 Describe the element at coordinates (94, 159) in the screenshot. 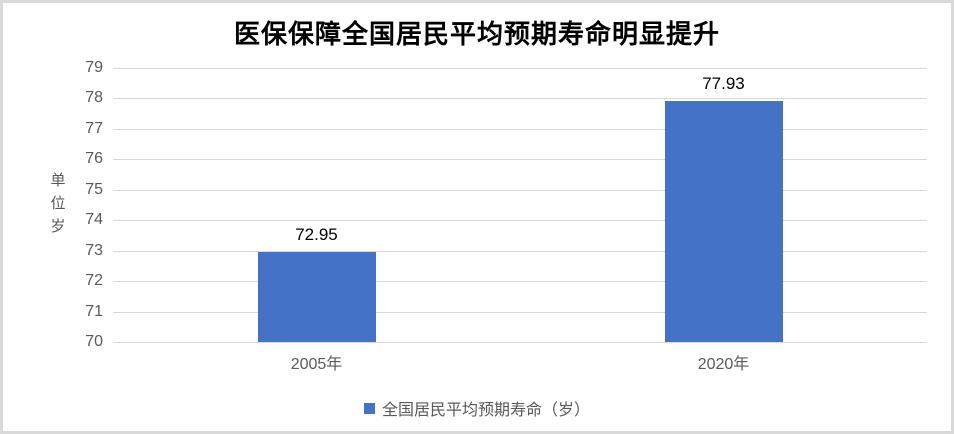

I see `y-tick-label: 76` at that location.